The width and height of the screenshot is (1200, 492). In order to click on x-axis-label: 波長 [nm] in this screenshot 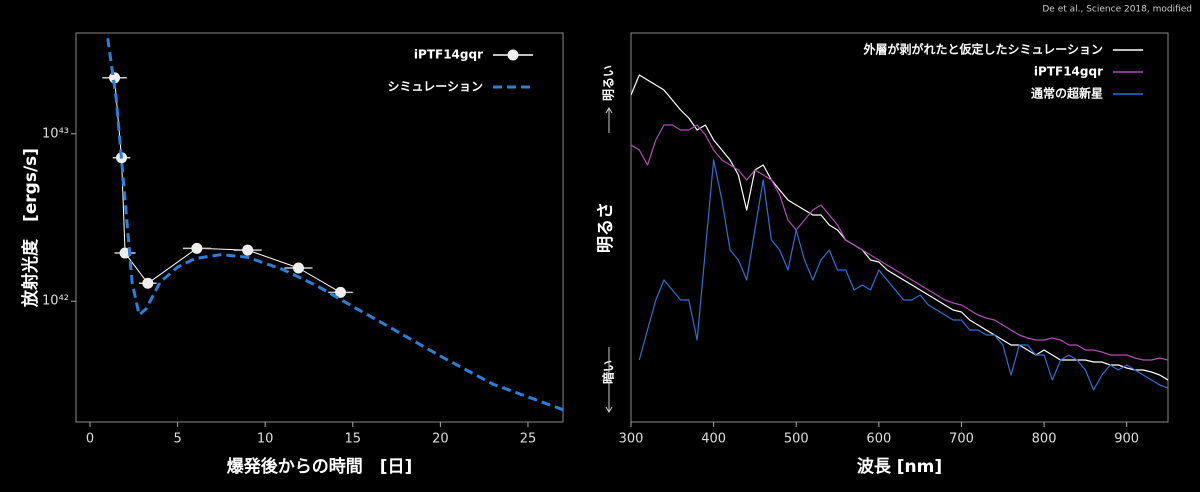, I will do `click(899, 466)`.